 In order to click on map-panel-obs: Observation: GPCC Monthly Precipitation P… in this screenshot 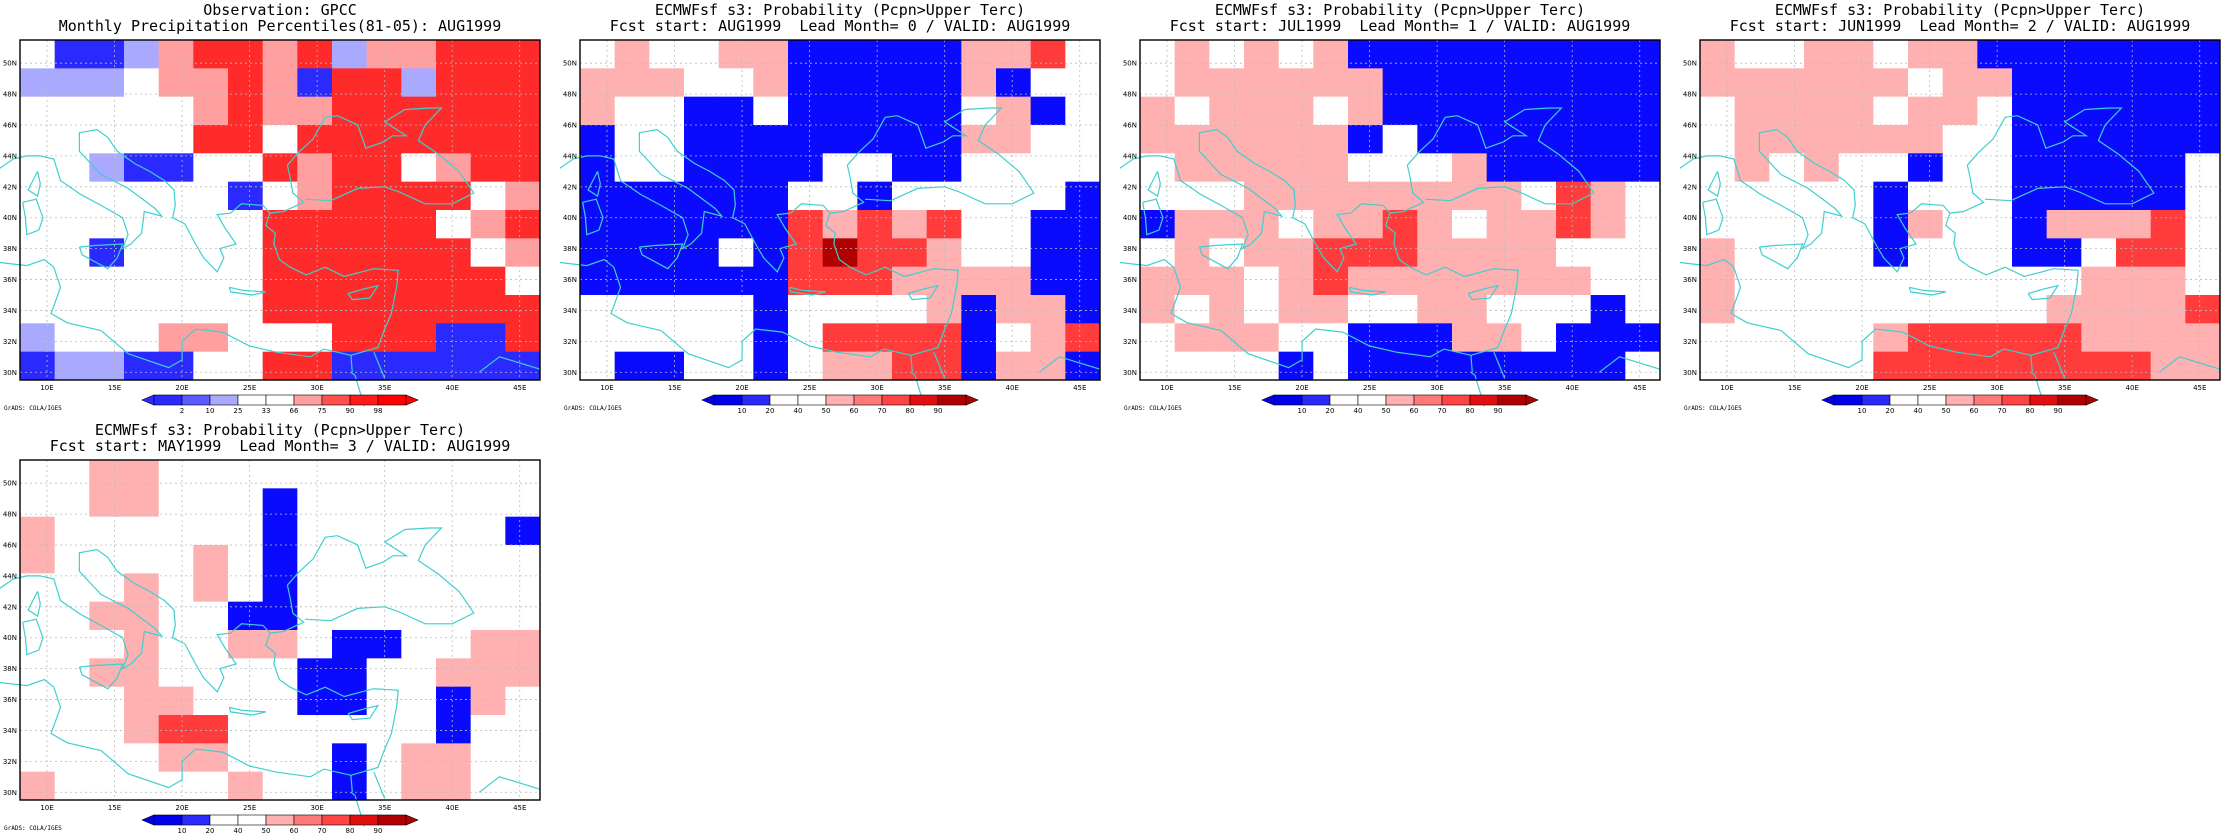, I will do `click(280, 210)`.